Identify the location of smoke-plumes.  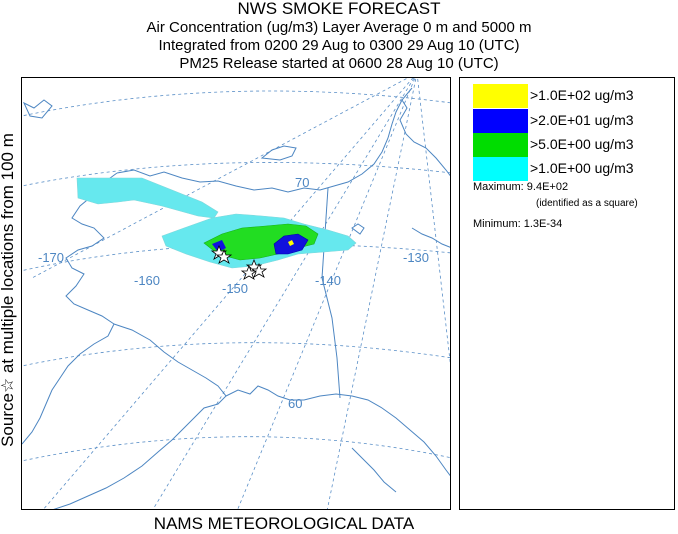
(216, 223).